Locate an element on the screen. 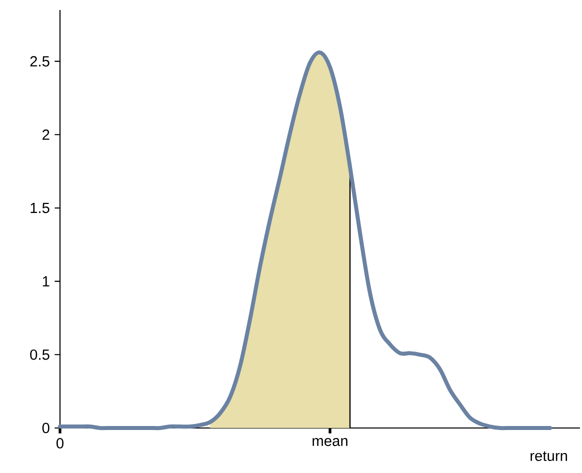 The height and width of the screenshot is (473, 582). y-tick-label: 1.5 is located at coordinates (40, 208).